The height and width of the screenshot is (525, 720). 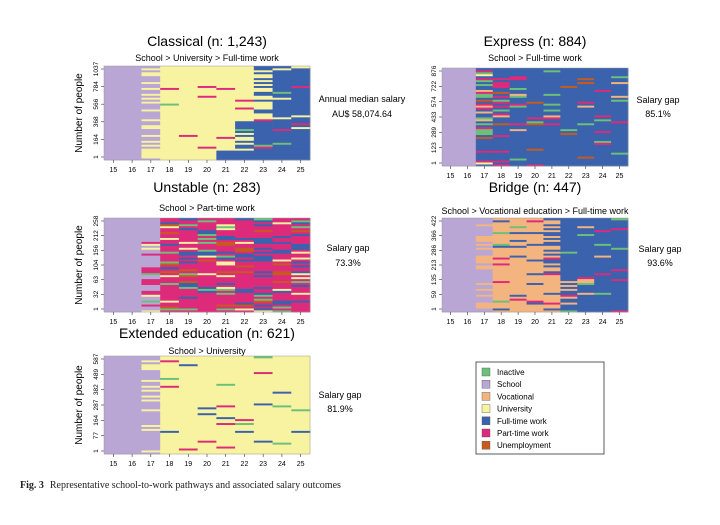 I want to click on y-tick-label: 123, so click(x=434, y=147).